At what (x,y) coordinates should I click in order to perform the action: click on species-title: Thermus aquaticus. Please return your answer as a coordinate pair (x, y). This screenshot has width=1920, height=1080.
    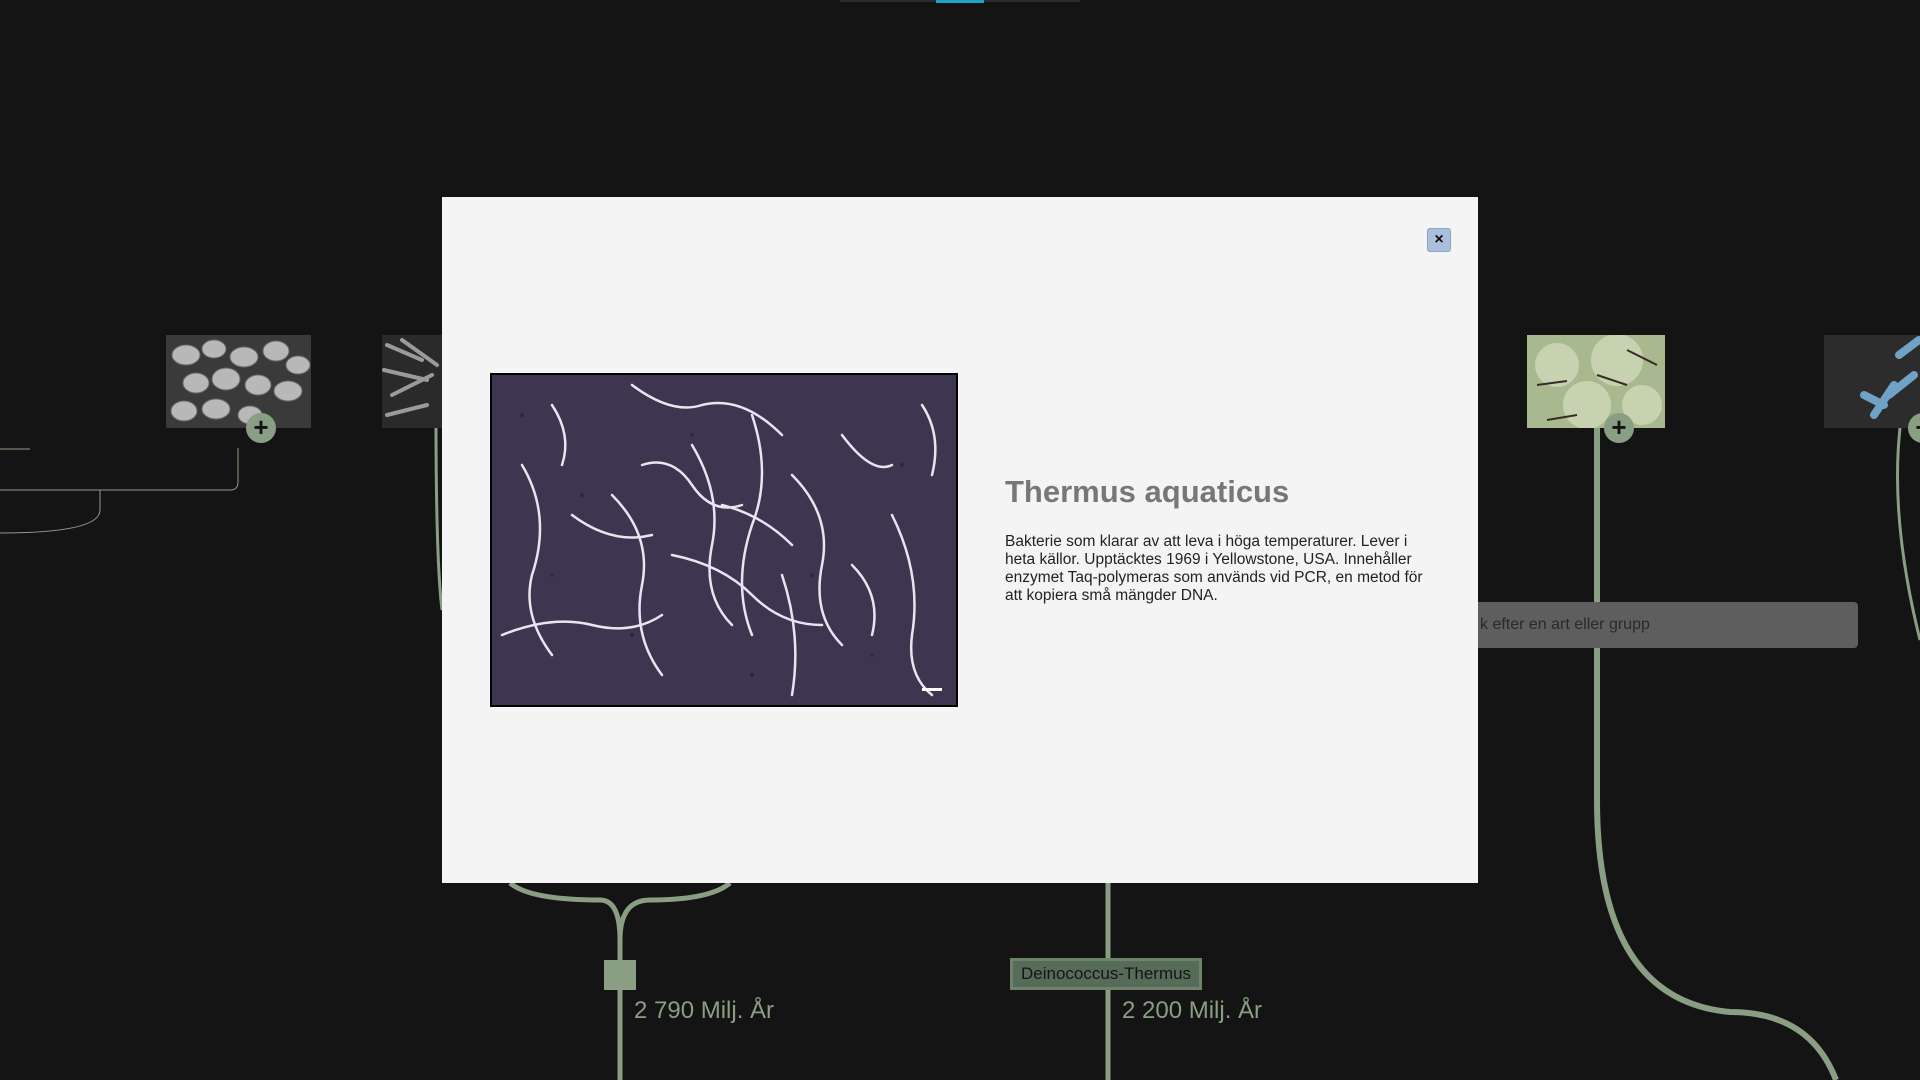
    Looking at the image, I should click on (1147, 491).